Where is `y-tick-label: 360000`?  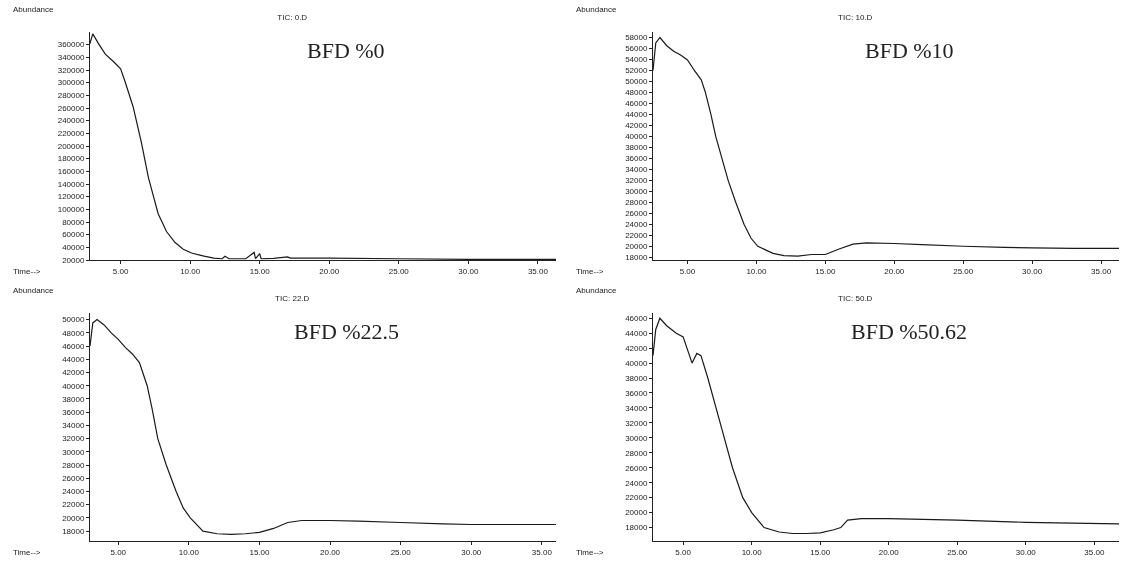
y-tick-label: 360000 is located at coordinates (71, 45).